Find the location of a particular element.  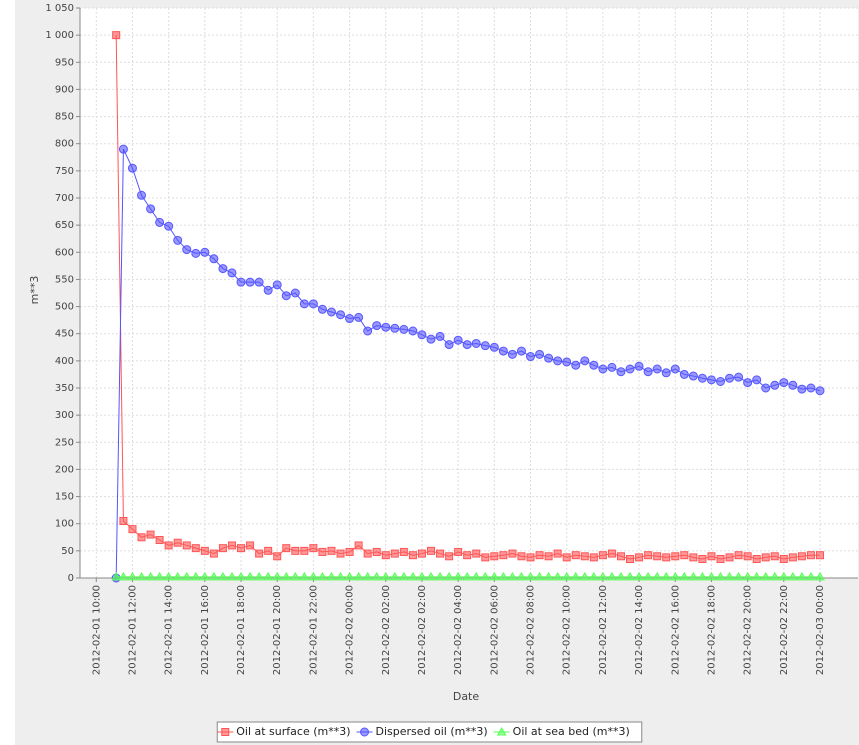

x-tick-label: 2012-02-02 14:00 is located at coordinates (639, 630).